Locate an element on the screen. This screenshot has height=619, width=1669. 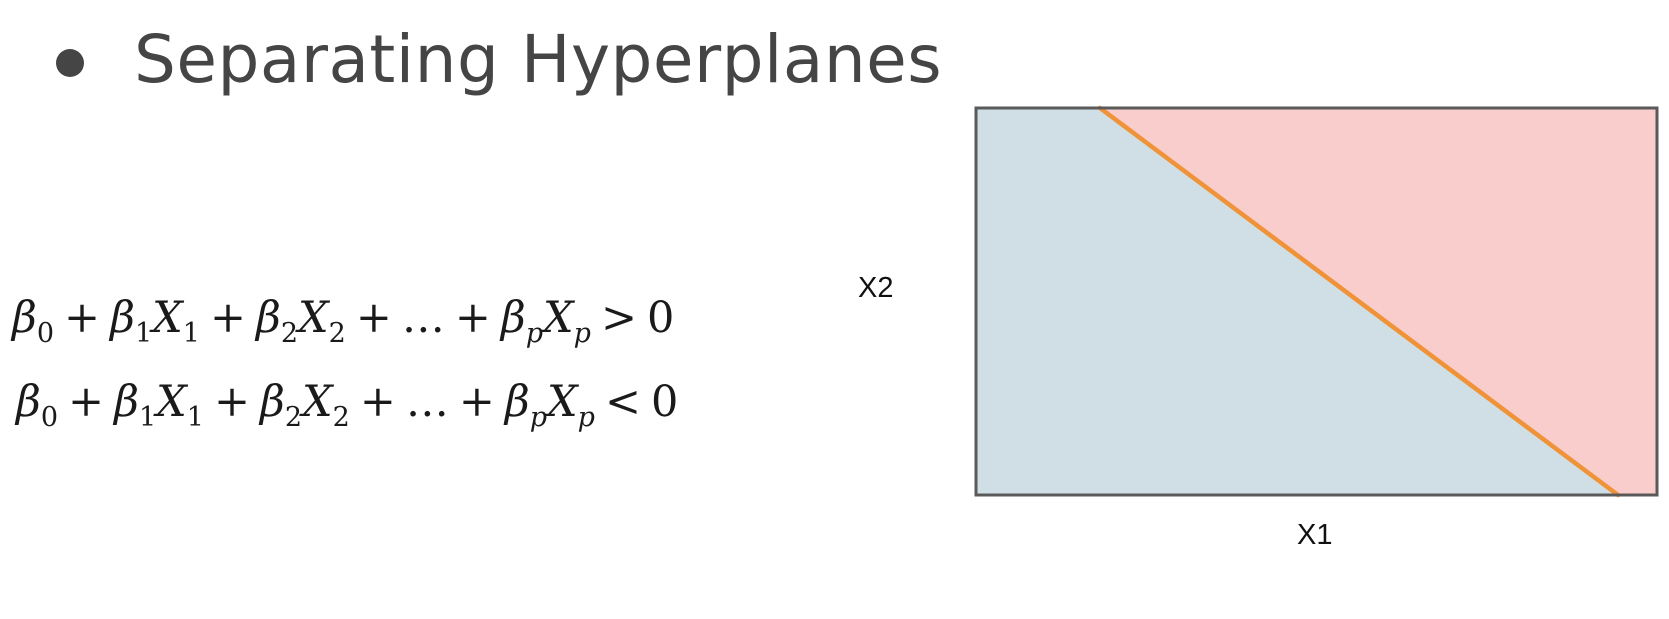
x1-axis-label: X1 is located at coordinates (1315, 535).